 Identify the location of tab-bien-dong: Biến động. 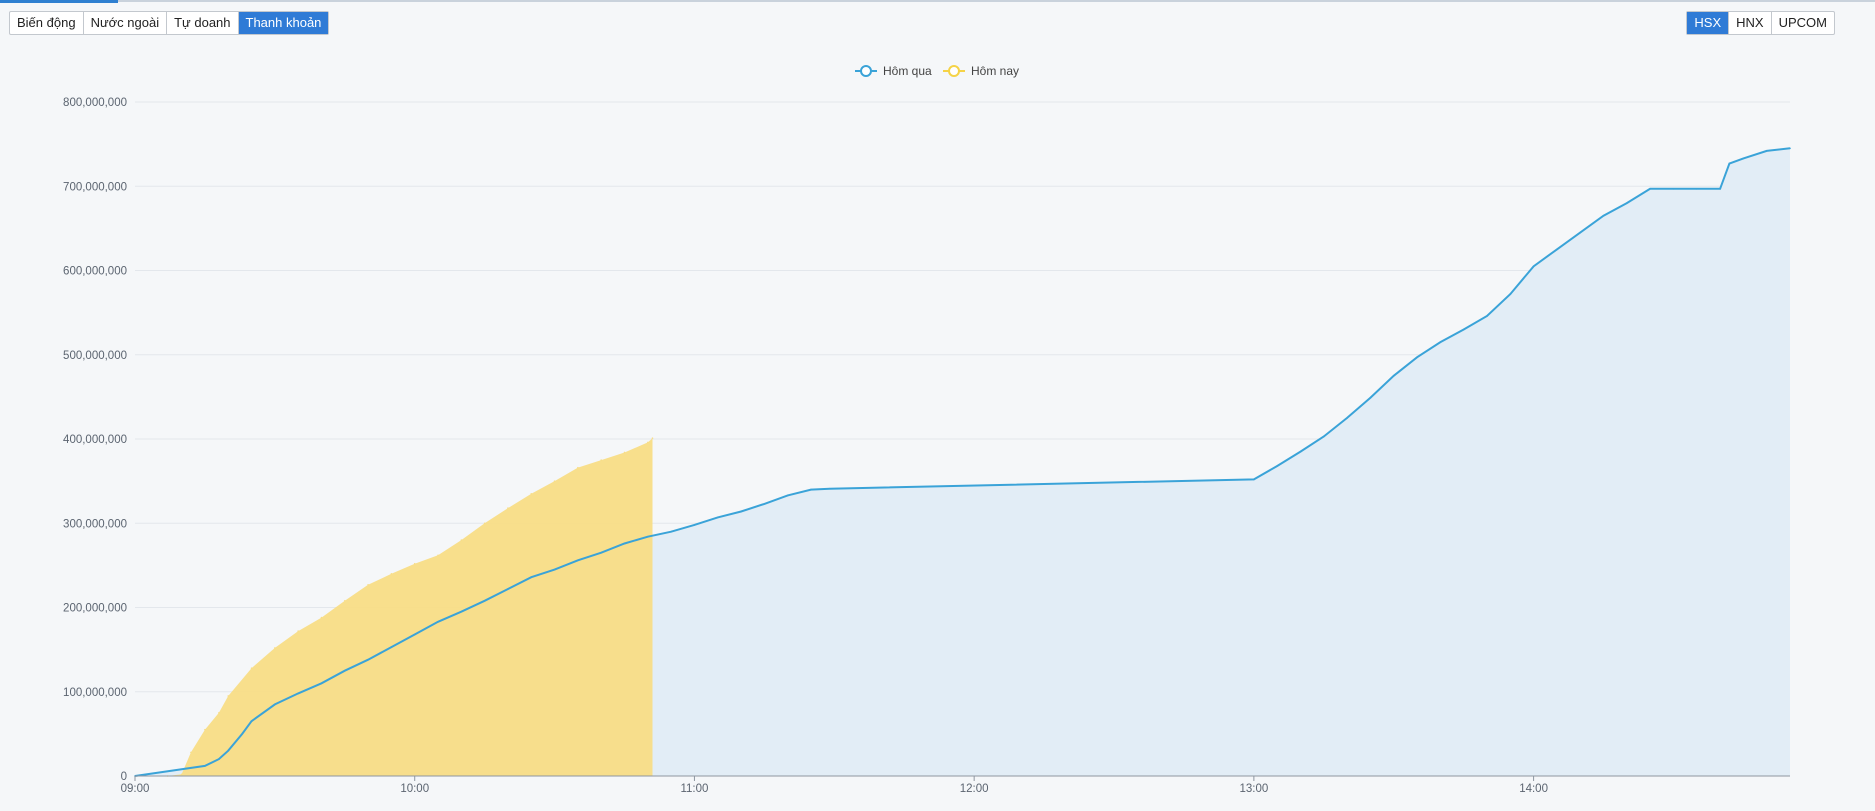
(47, 23).